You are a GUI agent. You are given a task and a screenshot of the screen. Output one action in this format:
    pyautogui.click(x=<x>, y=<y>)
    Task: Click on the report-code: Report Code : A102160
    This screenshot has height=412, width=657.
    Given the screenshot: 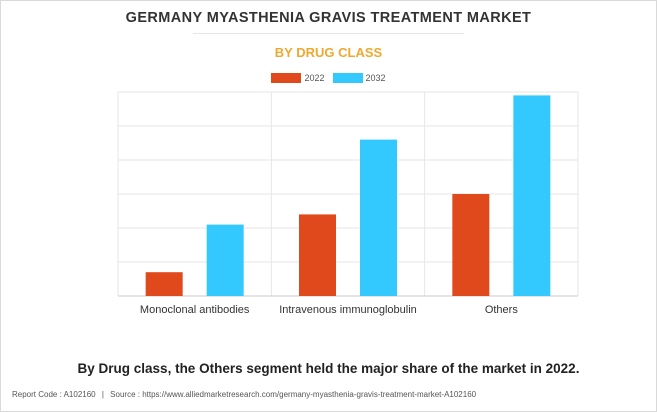 What is the action you would take?
    pyautogui.click(x=54, y=394)
    